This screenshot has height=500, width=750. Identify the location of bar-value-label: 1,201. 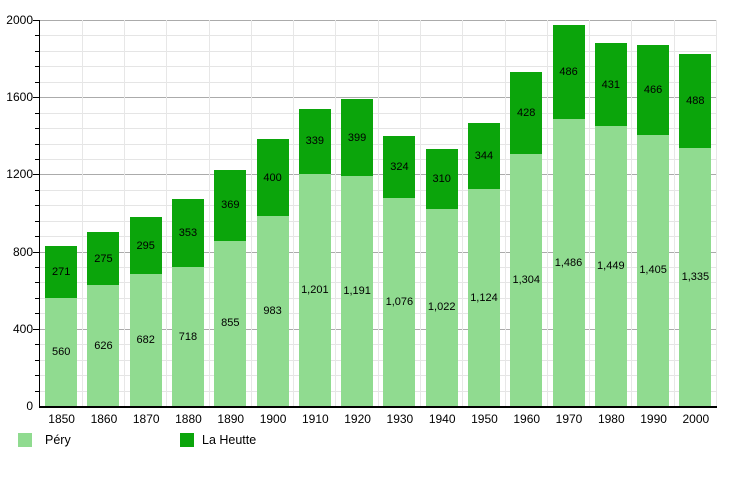
(315, 290).